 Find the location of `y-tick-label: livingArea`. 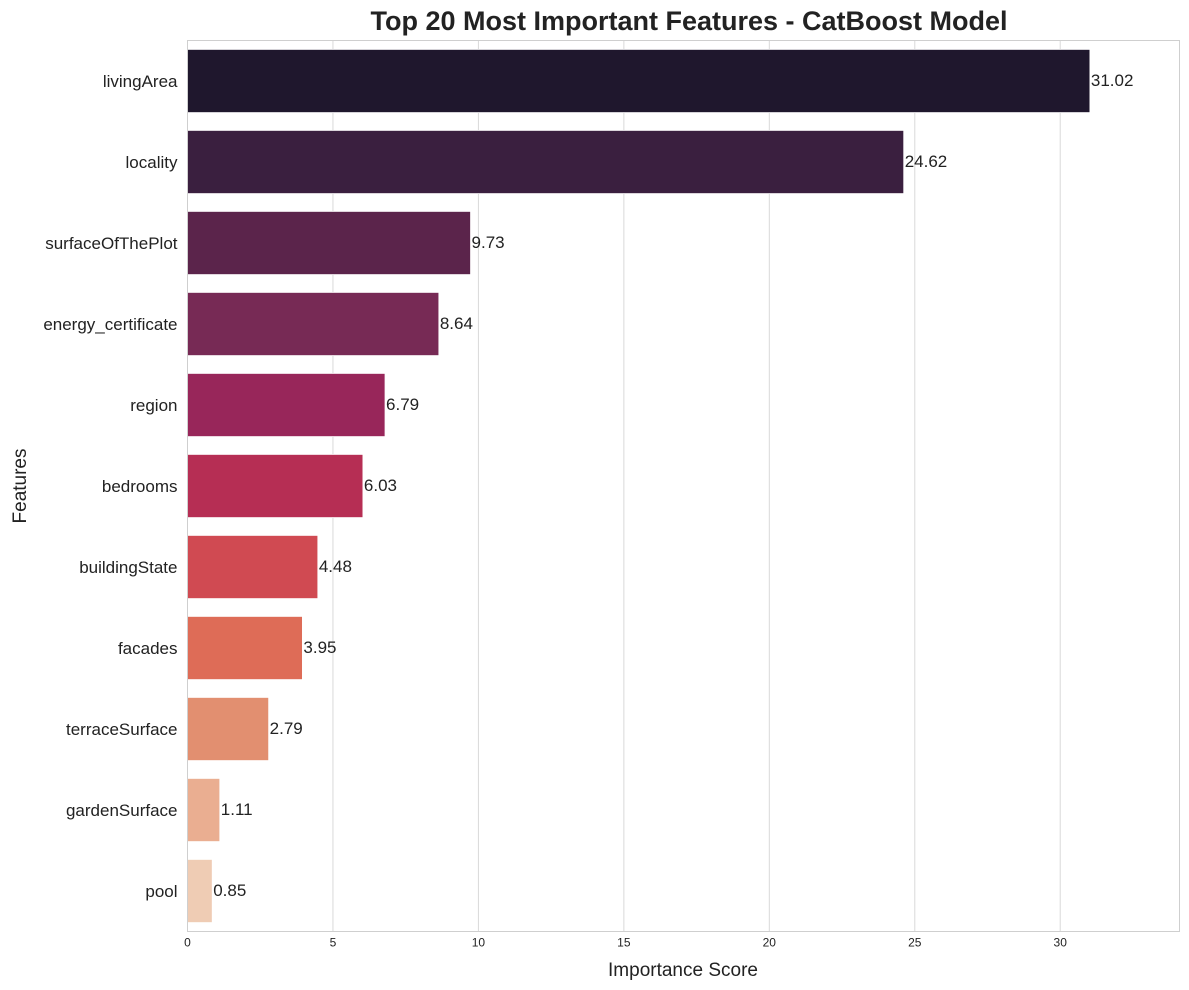

y-tick-label: livingArea is located at coordinates (140, 81).